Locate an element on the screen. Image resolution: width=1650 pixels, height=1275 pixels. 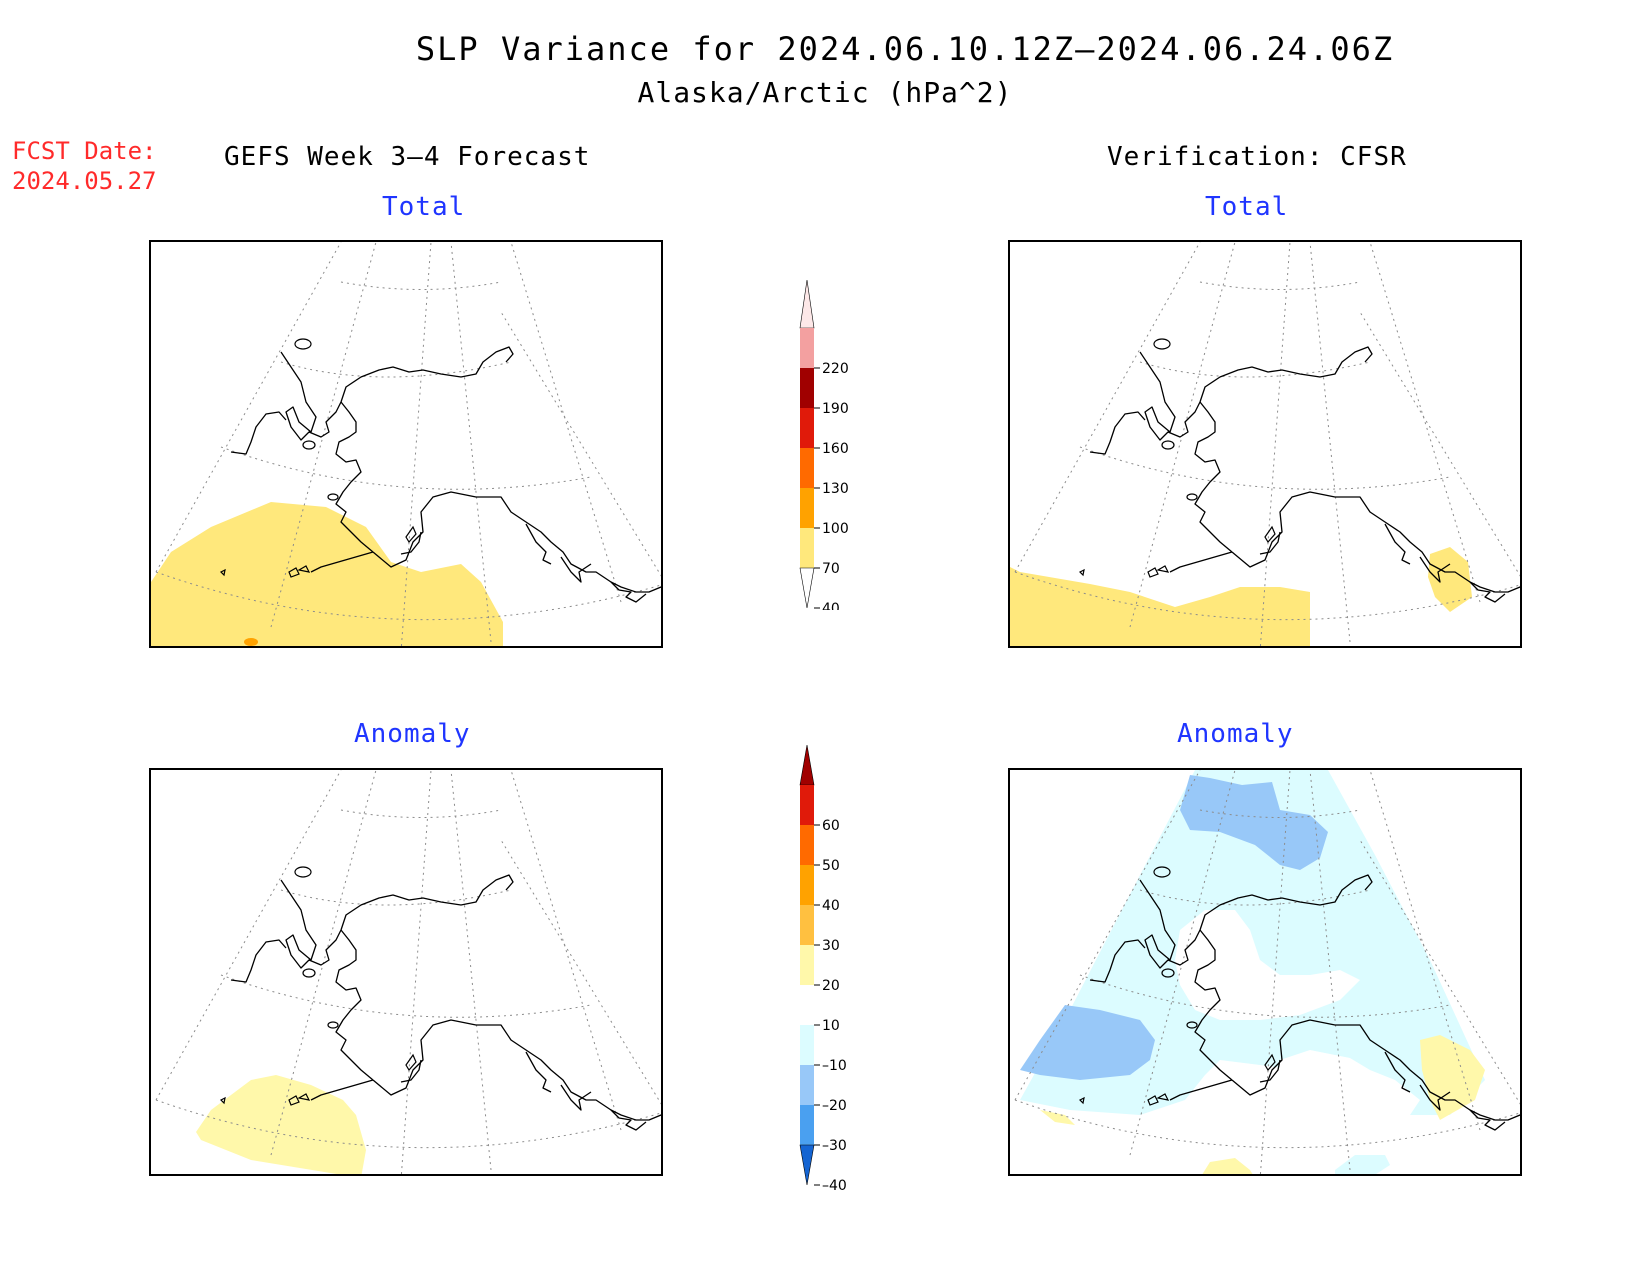
anomaly-colorbar: 60 50 40 30 20 10 –10 –20 –30 –40 is located at coordinates (823, 969).